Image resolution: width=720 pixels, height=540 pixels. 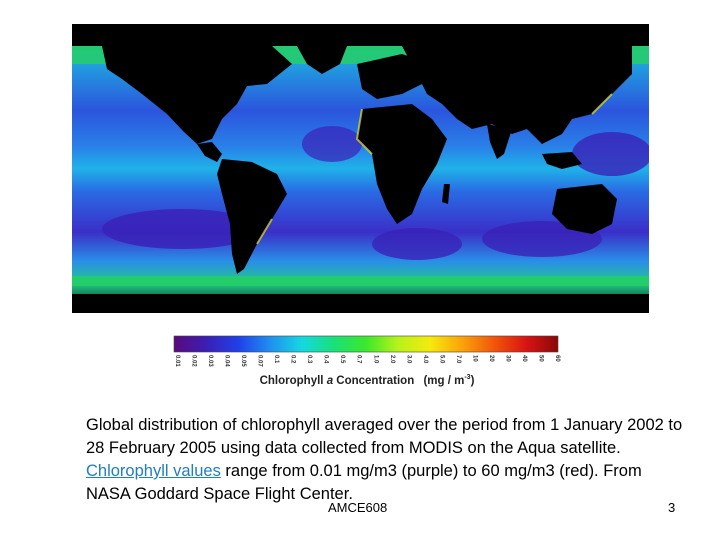 What do you see at coordinates (392, 359) in the screenshot?
I see `colorbar-tick-label: 2.0` at bounding box center [392, 359].